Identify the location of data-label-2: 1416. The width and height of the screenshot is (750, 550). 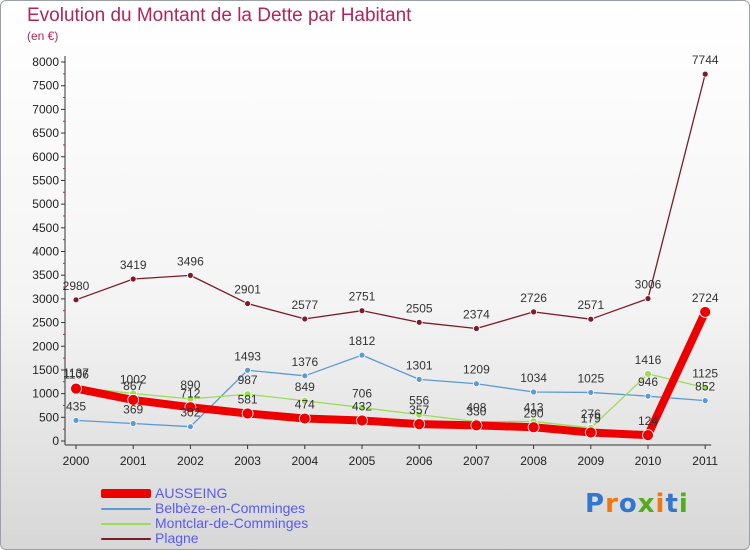
(648, 360).